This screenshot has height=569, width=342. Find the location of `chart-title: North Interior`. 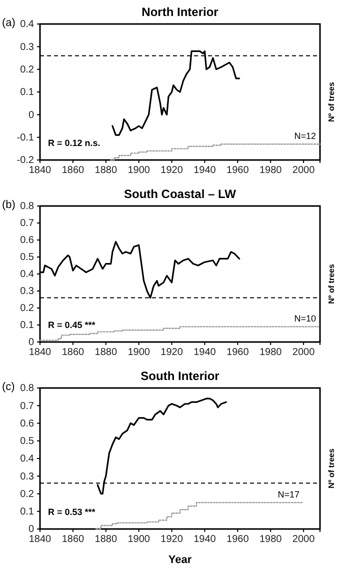

chart-title: North Interior is located at coordinates (180, 12).